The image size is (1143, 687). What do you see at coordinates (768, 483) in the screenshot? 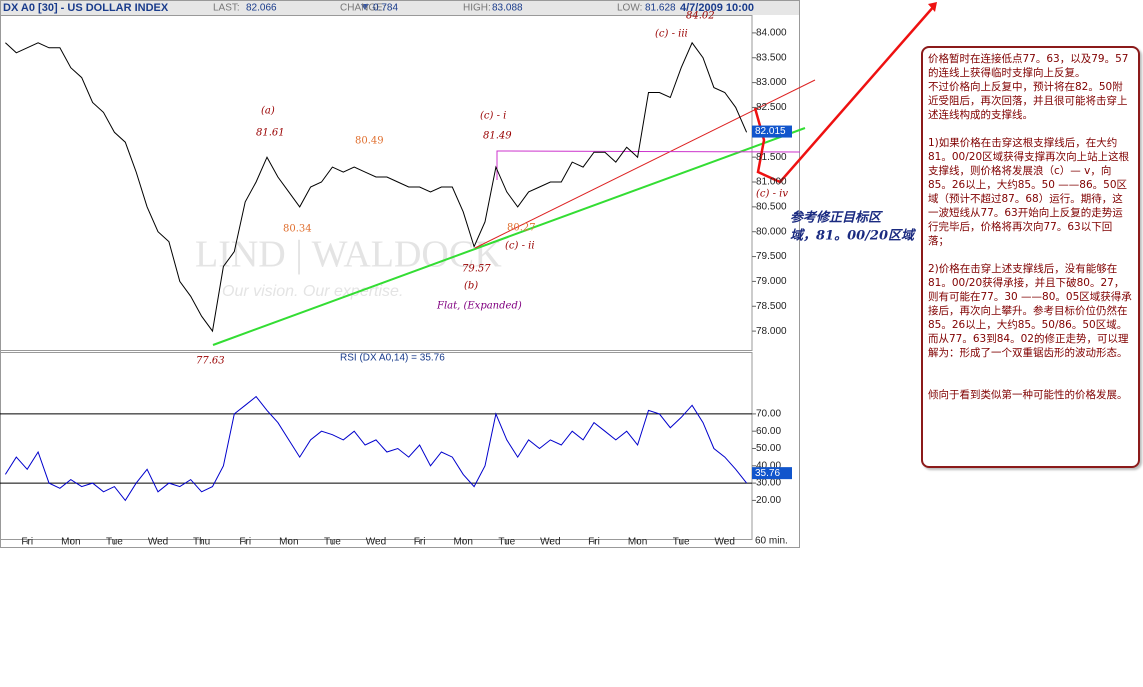
I see `y-tick-label: 30.00` at bounding box center [768, 483].